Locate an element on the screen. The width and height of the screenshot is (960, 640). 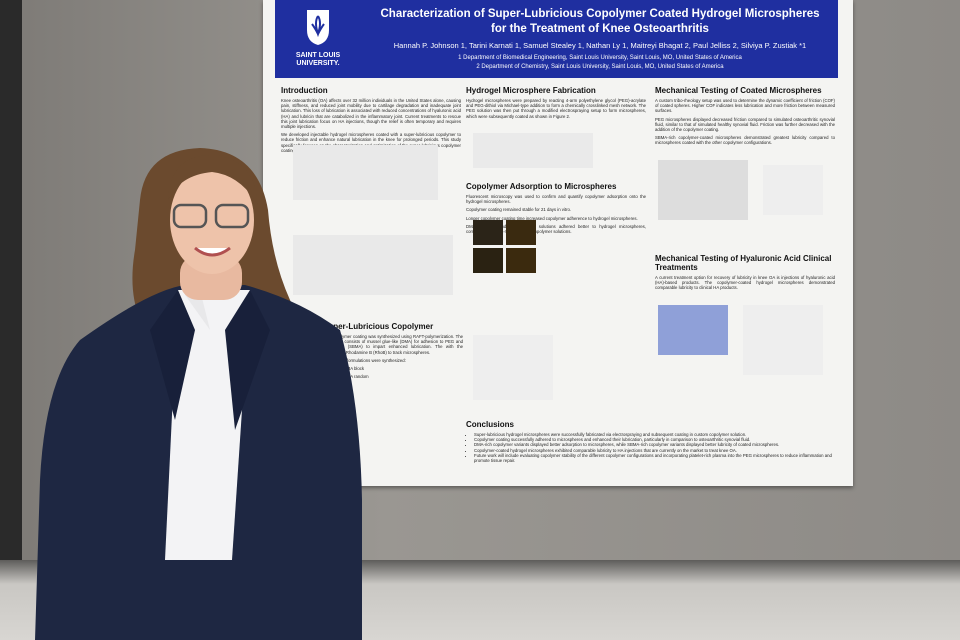
section-heading: Hydrogel Microsphere Fabrication is located at coordinates (531, 90).